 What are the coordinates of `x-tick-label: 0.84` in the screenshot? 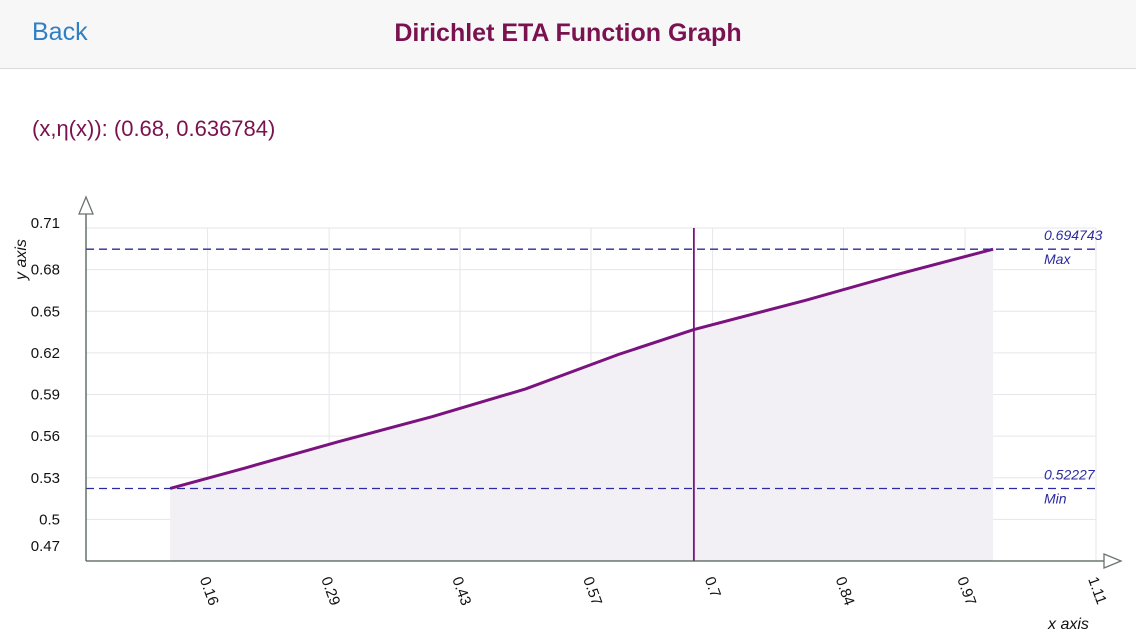 It's located at (845, 591).